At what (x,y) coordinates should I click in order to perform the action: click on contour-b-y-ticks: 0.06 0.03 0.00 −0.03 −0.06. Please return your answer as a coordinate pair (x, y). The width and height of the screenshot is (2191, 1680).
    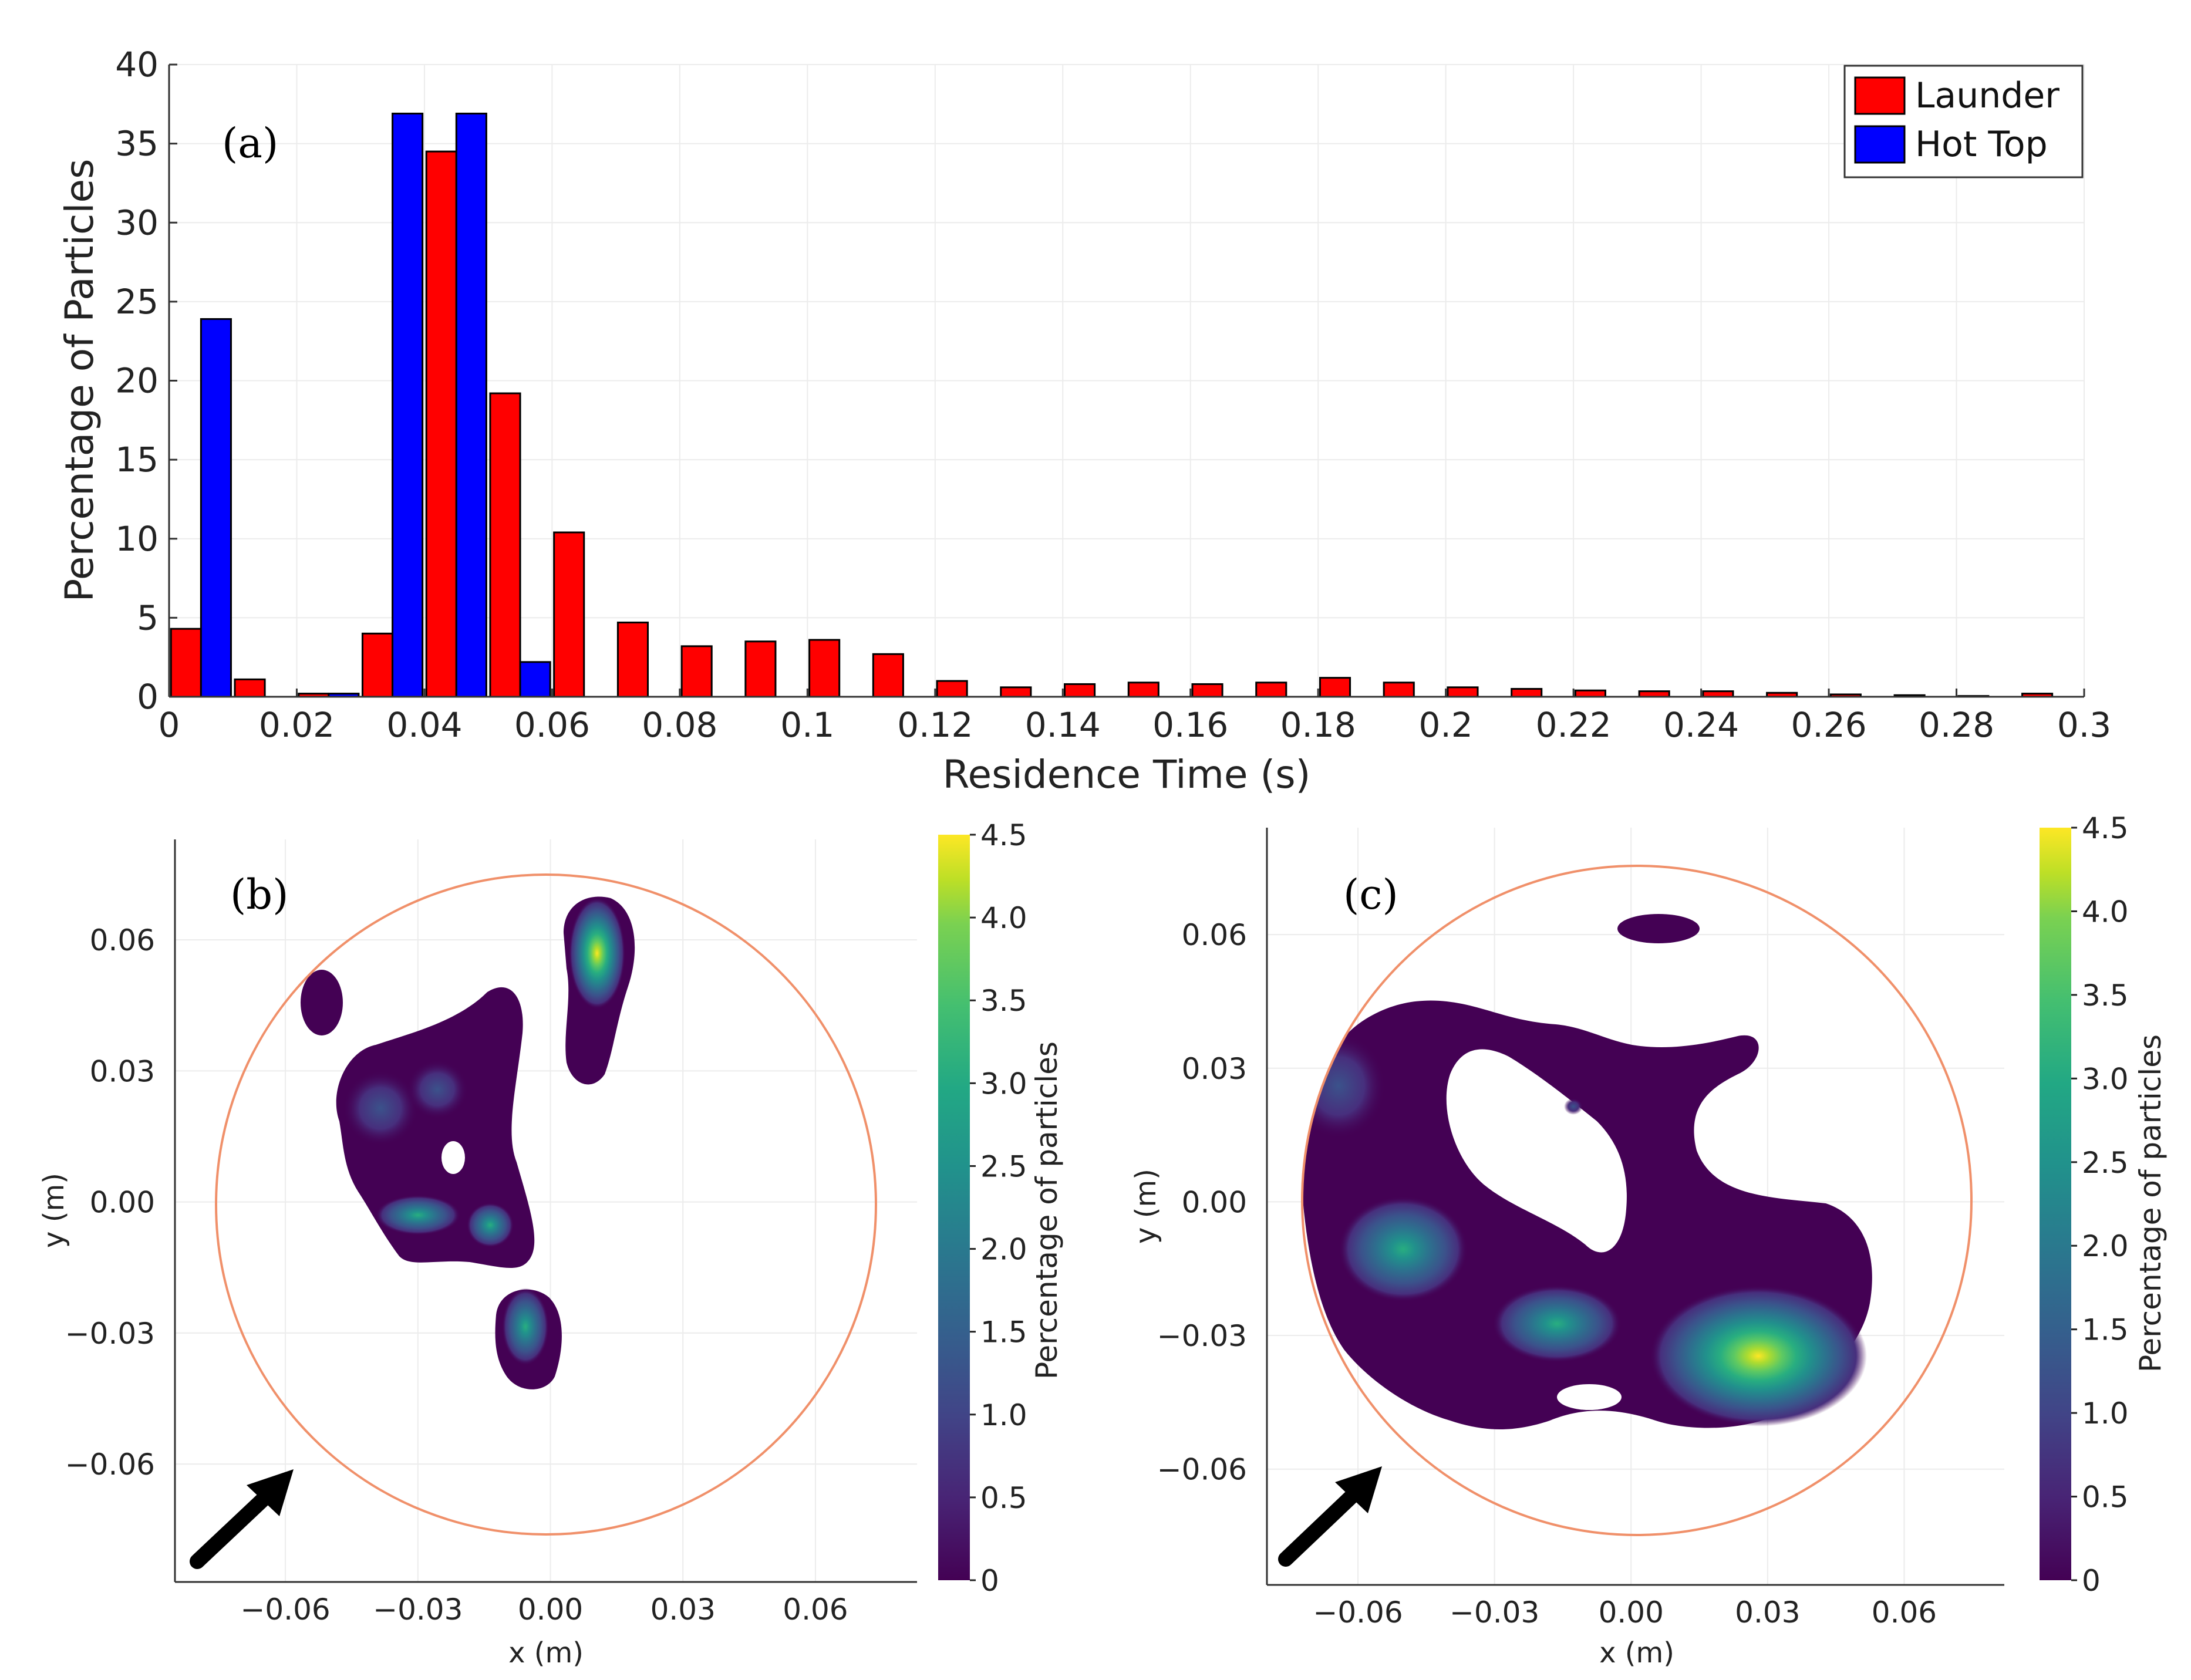
    Looking at the image, I should click on (110, 1202).